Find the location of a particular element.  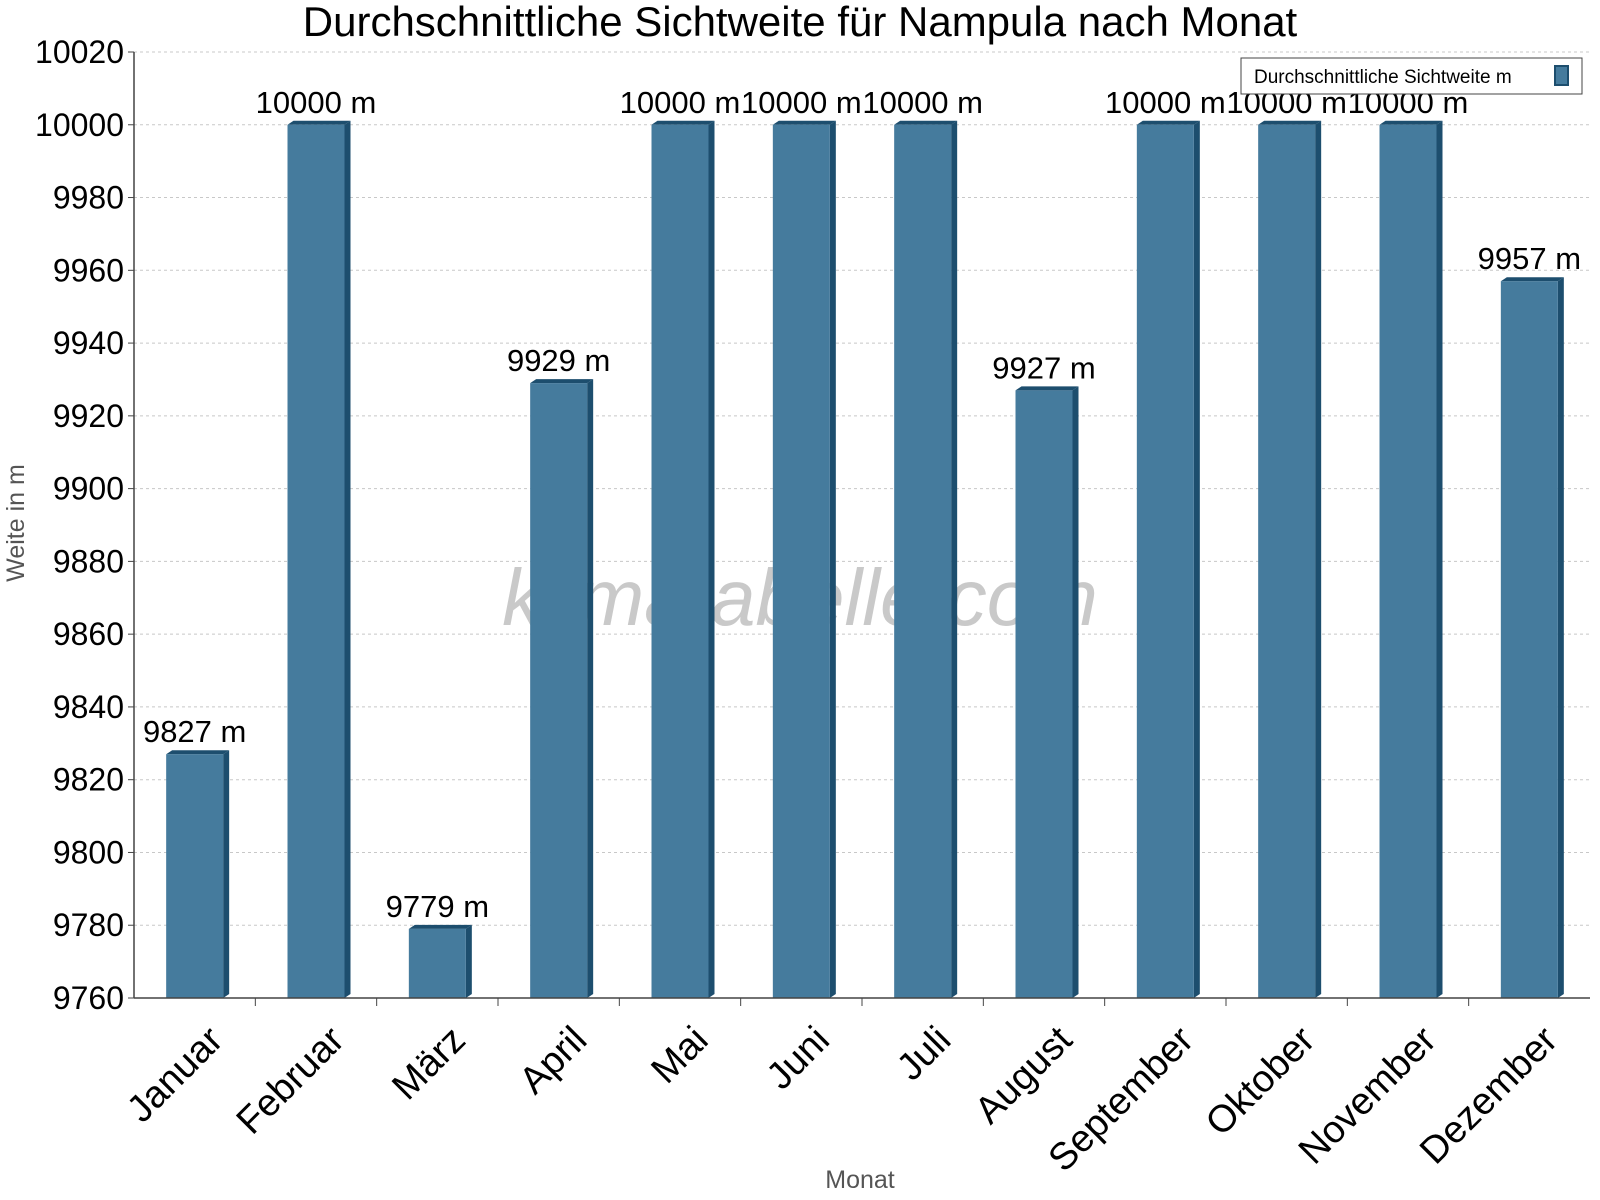

y-tick-label: 9960 is located at coordinates (88, 270).